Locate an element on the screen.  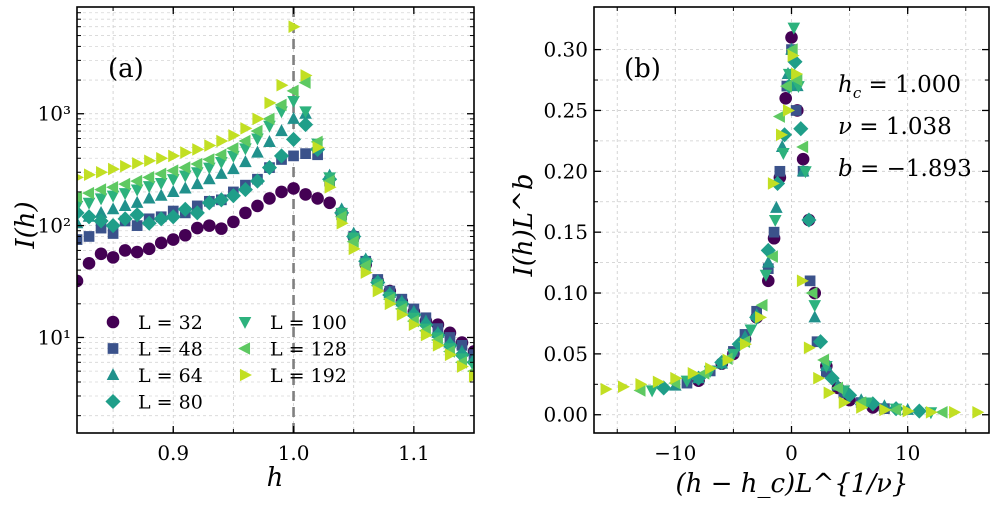
panel-a-xlabel: h is located at coordinates (275, 478).